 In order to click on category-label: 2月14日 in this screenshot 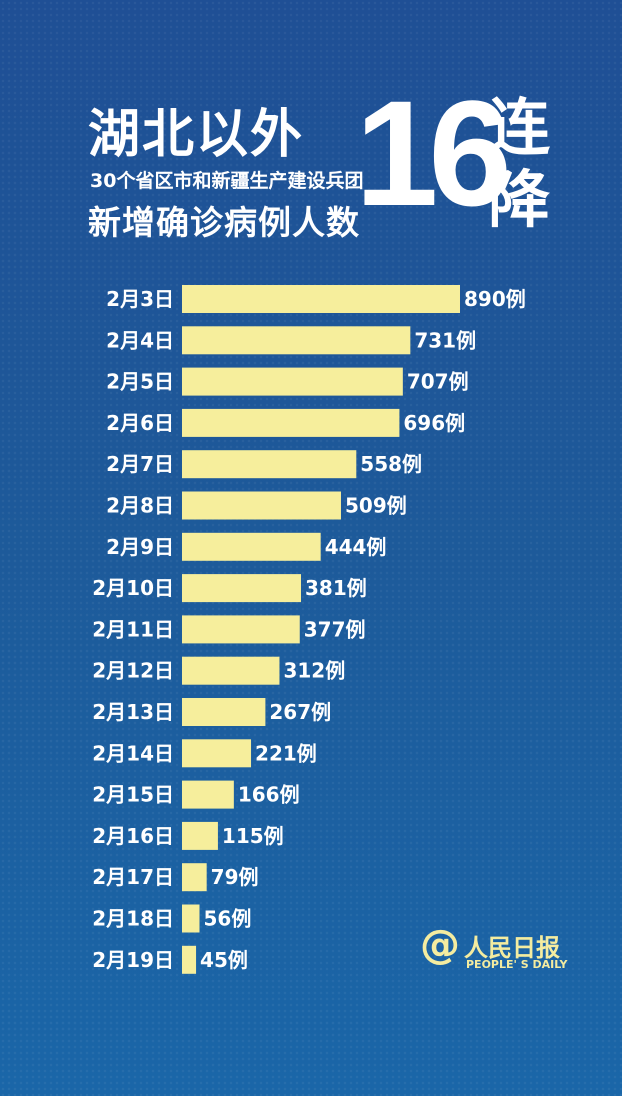, I will do `click(133, 753)`.